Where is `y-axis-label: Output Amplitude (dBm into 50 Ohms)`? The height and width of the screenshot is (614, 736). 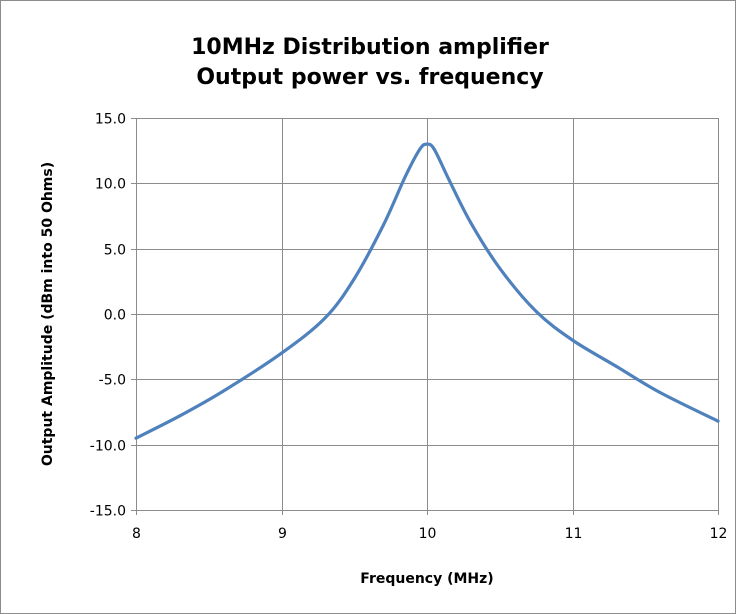 y-axis-label: Output Amplitude (dBm into 50 Ohms) is located at coordinates (48, 314).